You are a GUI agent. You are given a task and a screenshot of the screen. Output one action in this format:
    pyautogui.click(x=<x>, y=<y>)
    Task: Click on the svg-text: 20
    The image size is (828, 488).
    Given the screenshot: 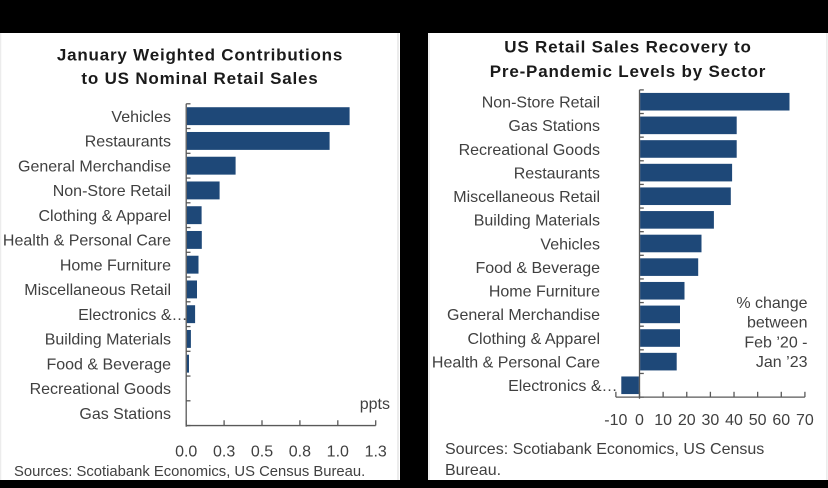 What is the action you would take?
    pyautogui.click(x=687, y=420)
    